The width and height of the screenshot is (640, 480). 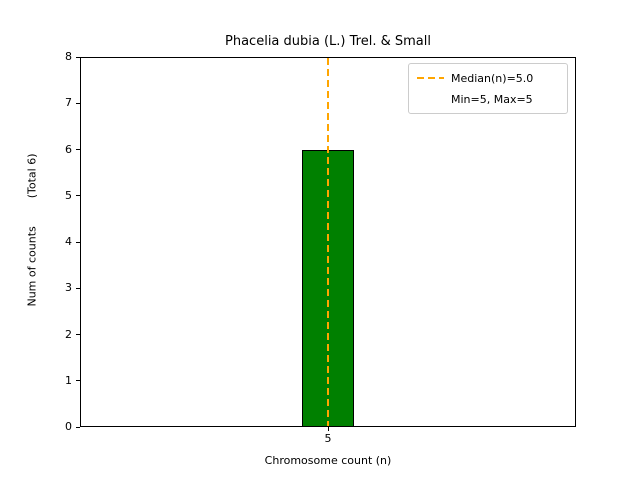 I want to click on legend-empty-sample, so click(x=430, y=99).